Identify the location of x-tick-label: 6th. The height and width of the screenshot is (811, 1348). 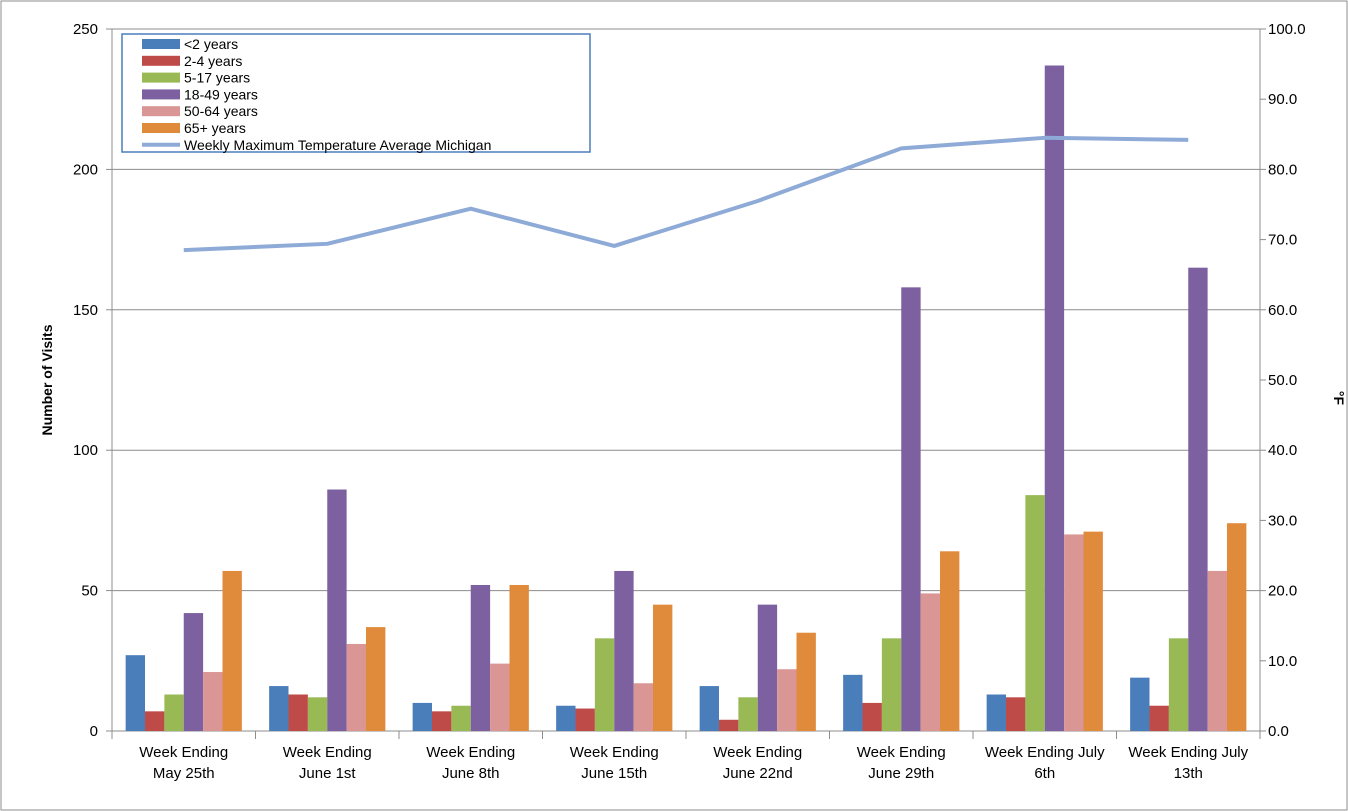
(1044, 773).